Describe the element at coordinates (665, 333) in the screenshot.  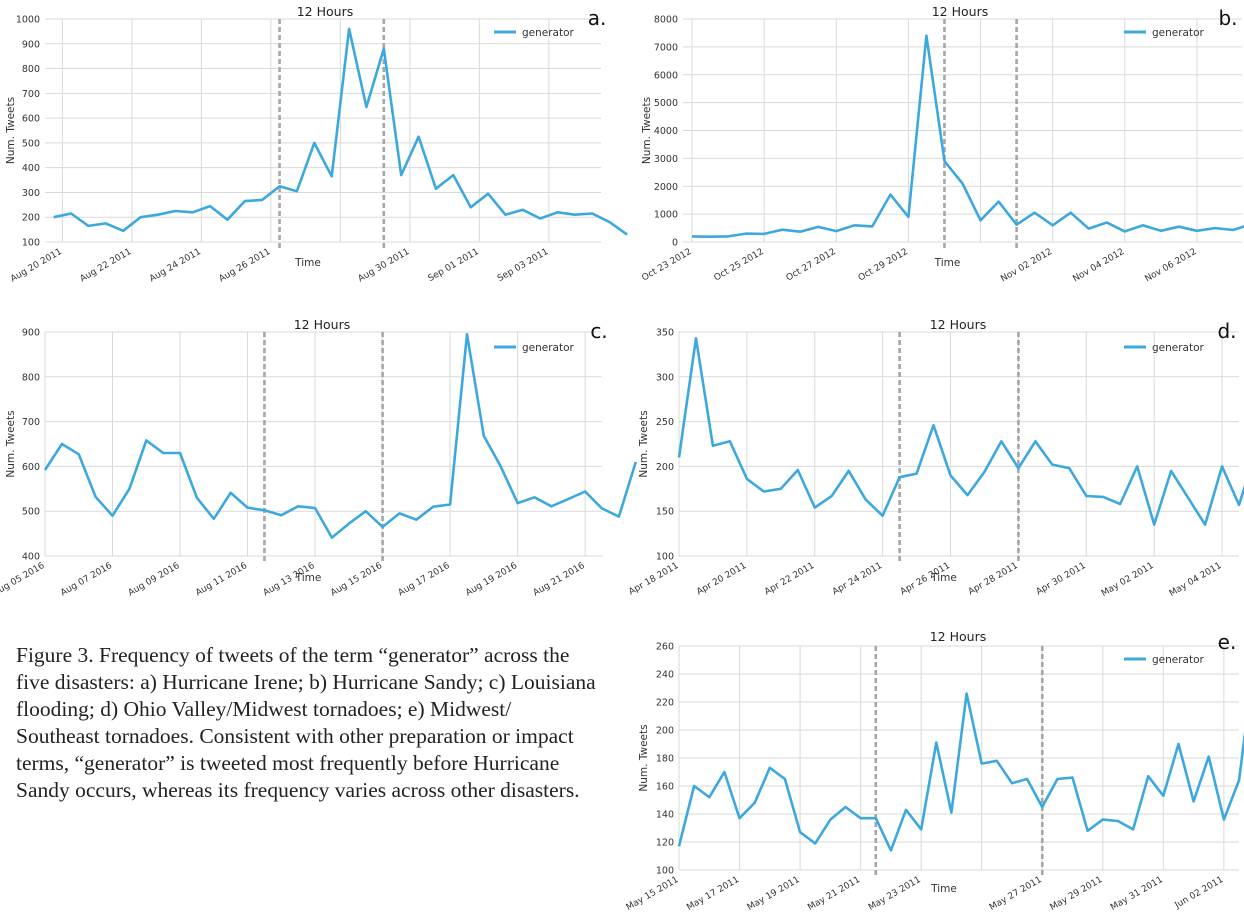
I see `y-tick-label: 350` at that location.